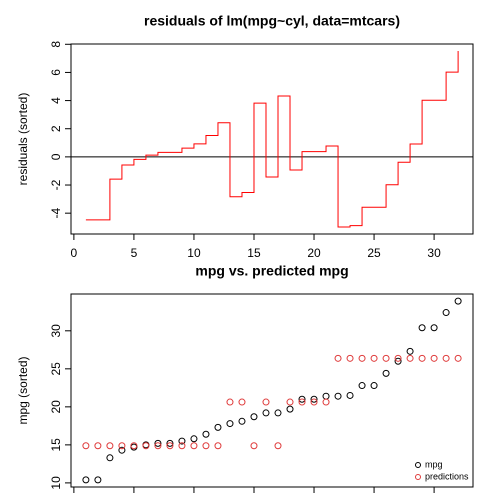  What do you see at coordinates (56, 156) in the screenshot?
I see `y-tick-label: 0` at bounding box center [56, 156].